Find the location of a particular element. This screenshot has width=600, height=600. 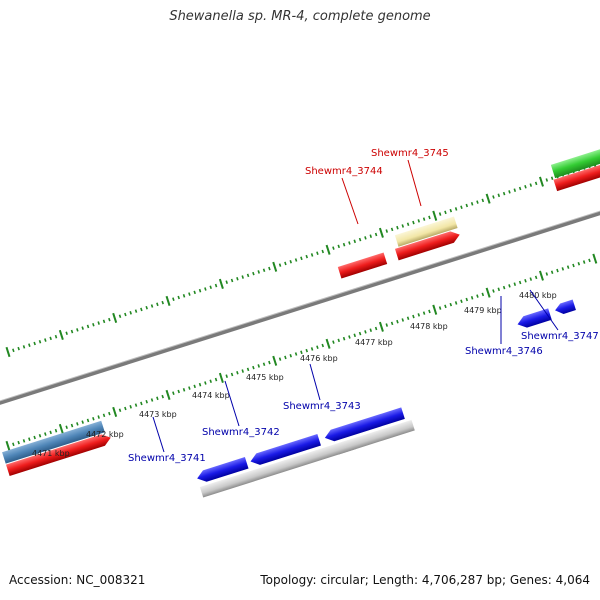

gene-label: Shewmr4_3741 is located at coordinates (167, 458).